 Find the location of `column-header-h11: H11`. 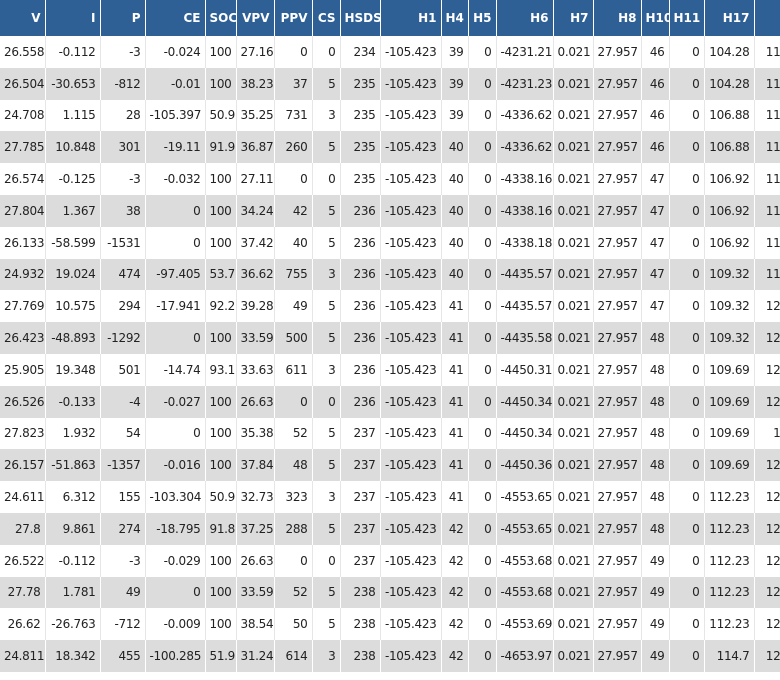

column-header-h11: H11 is located at coordinates (687, 18).